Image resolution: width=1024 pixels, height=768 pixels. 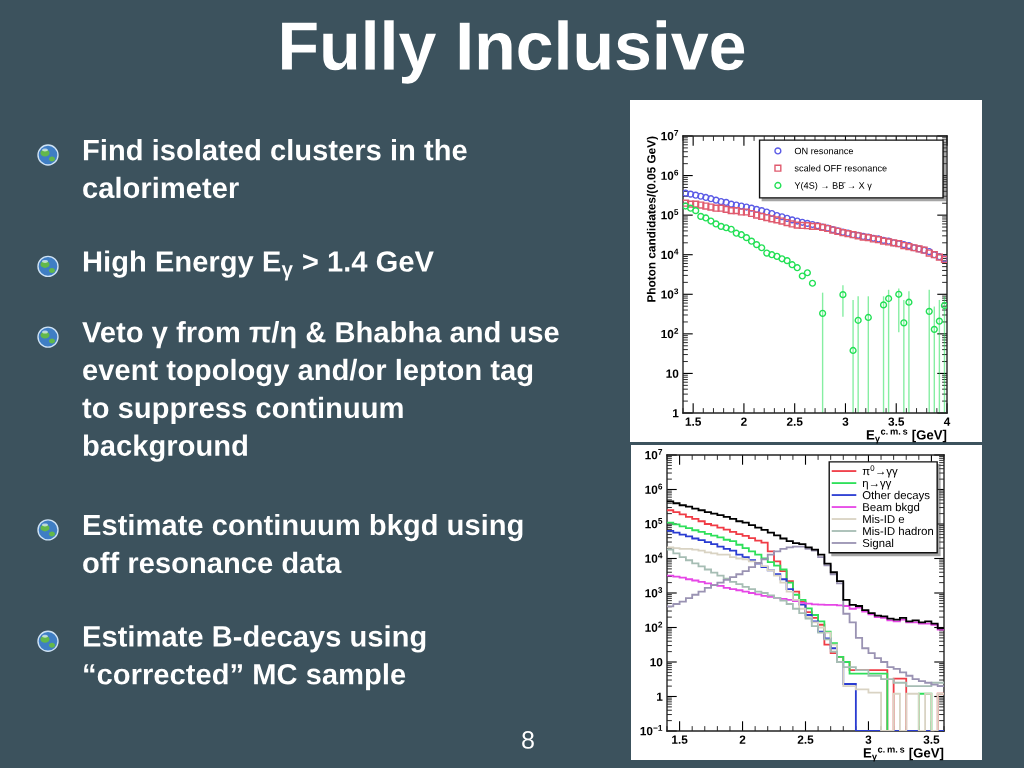 I want to click on legend-label: scaled OFF resonance, so click(x=840, y=168).